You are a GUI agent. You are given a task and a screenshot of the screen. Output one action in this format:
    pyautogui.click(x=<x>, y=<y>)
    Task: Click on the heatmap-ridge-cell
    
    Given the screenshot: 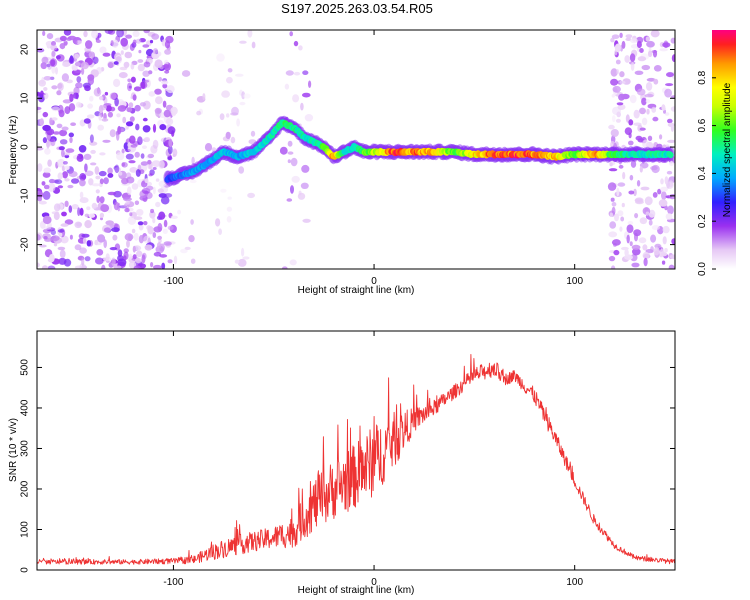 What is the action you would take?
    pyautogui.click(x=670, y=155)
    